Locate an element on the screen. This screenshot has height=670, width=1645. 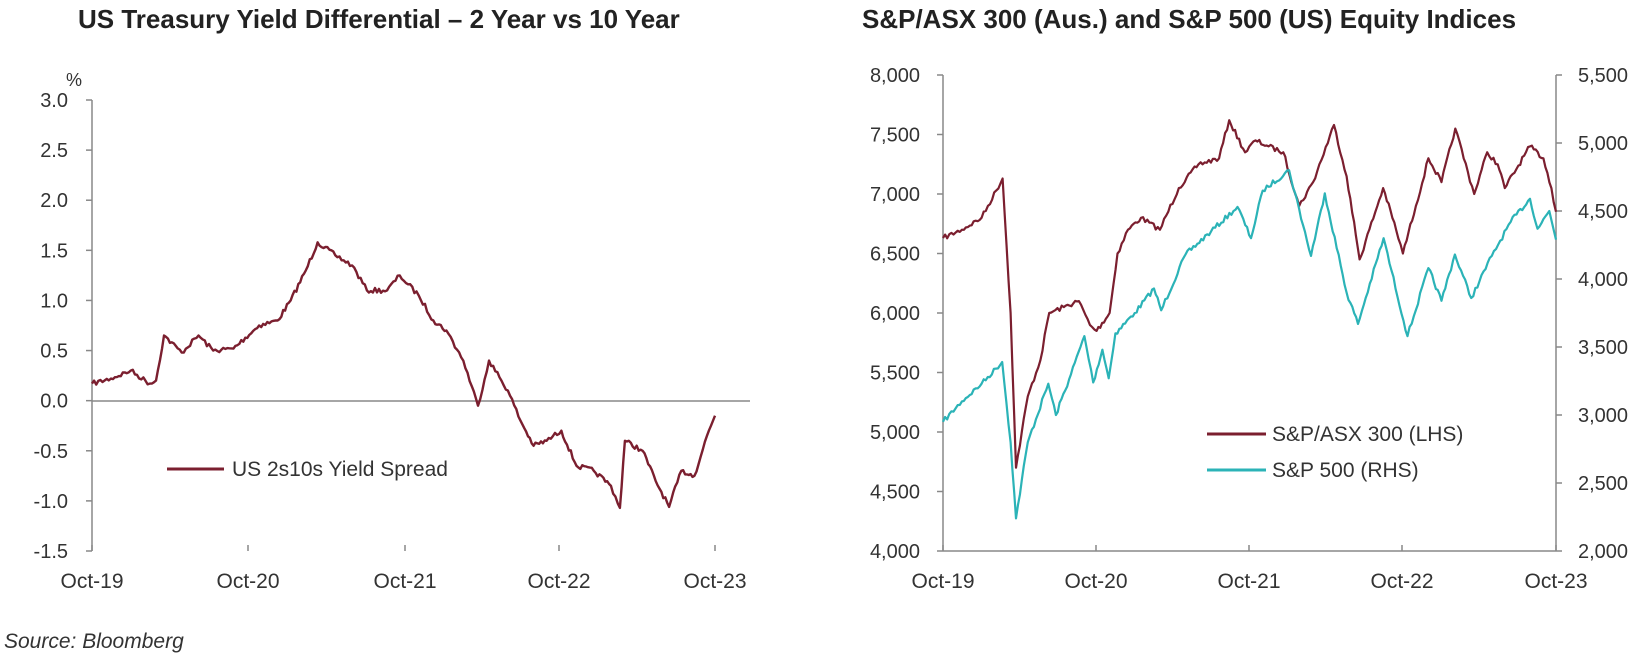
right-ytick-right-label: 5,500 is located at coordinates (1603, 76).